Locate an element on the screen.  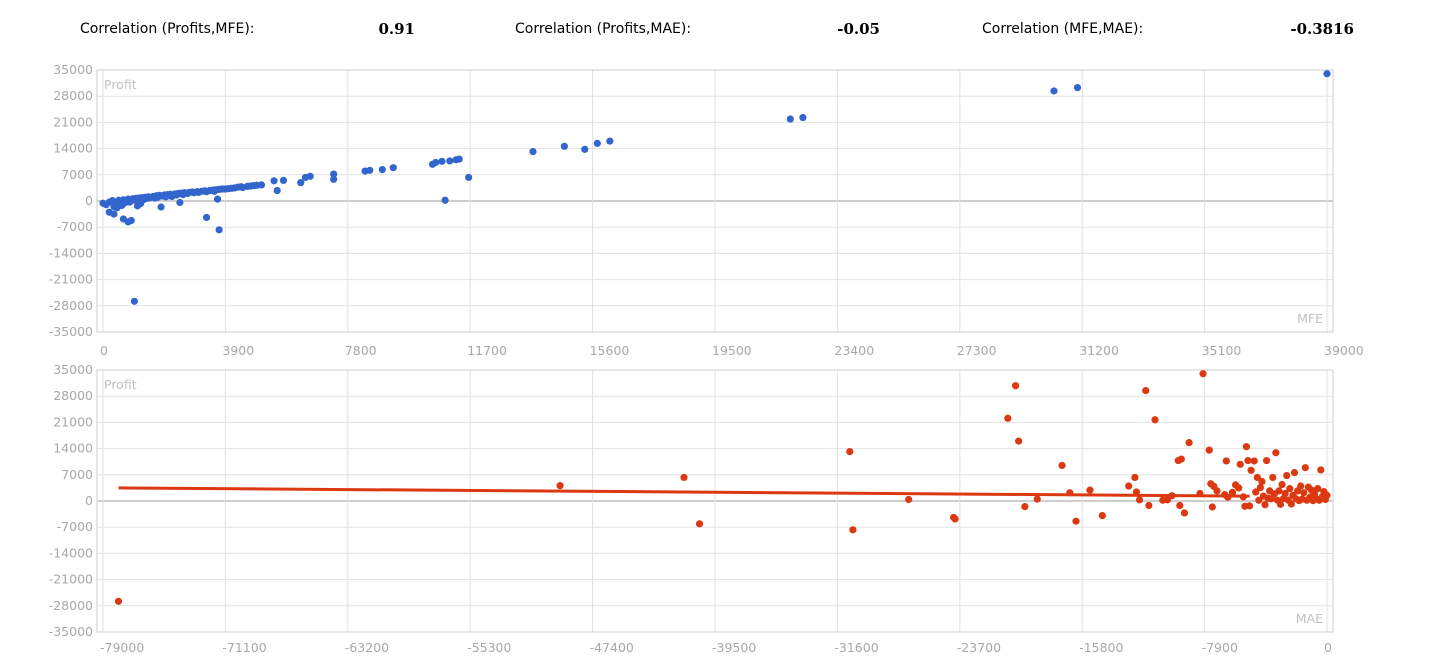
x-tick-label: 11700 is located at coordinates (487, 350).